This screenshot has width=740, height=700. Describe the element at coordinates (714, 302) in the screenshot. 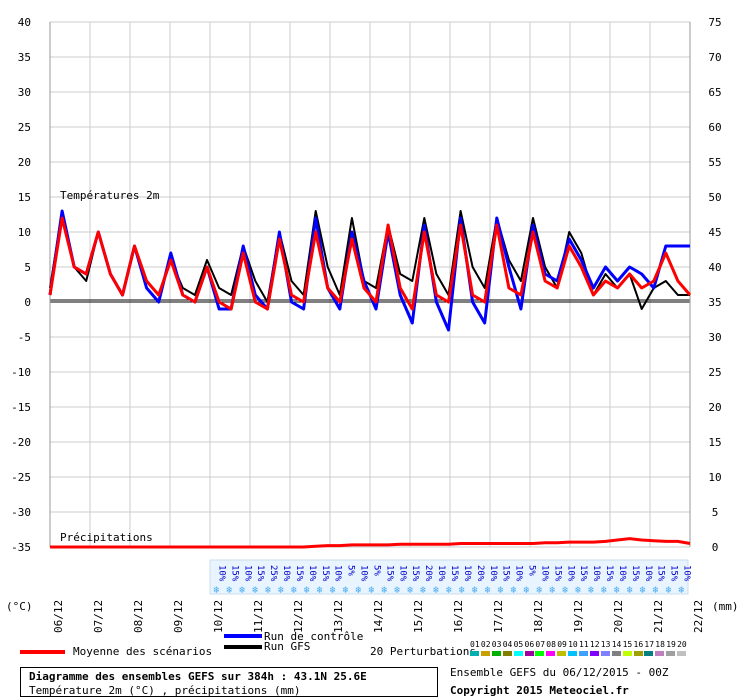

I see `right-tick-label: 35` at that location.